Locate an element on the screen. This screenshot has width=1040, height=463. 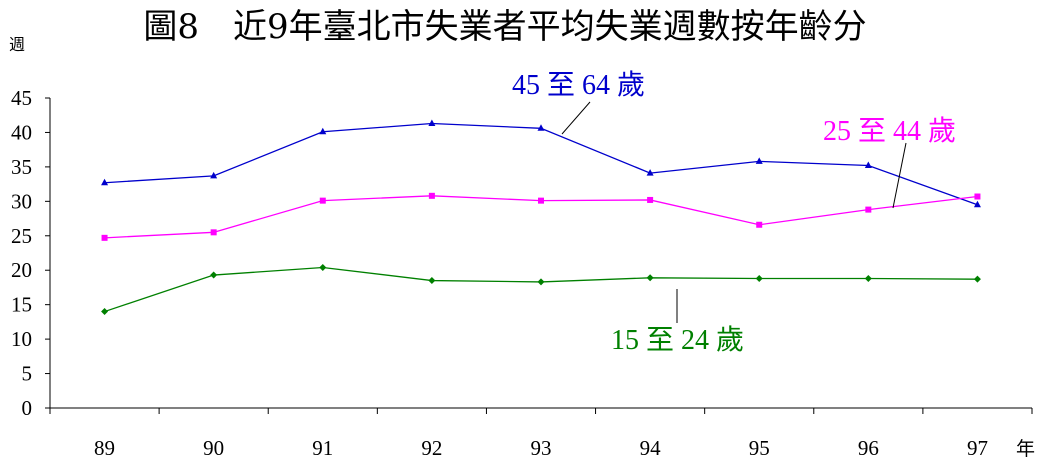
chart-title: 圖8 近9年臺北市失業者平均失業週數按年齡分 is located at coordinates (504, 27).